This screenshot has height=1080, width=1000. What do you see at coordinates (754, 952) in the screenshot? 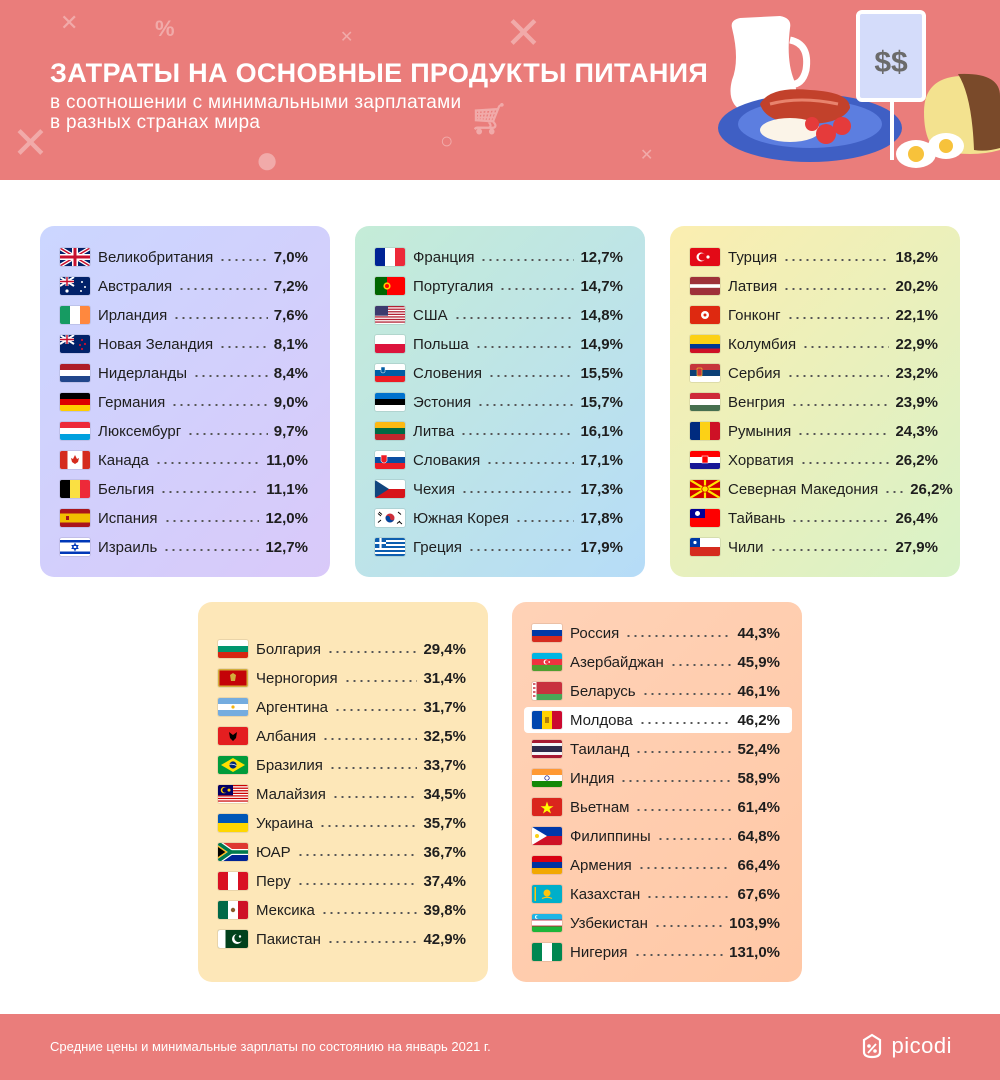
I see `cost-value: 131,0%` at bounding box center [754, 952].